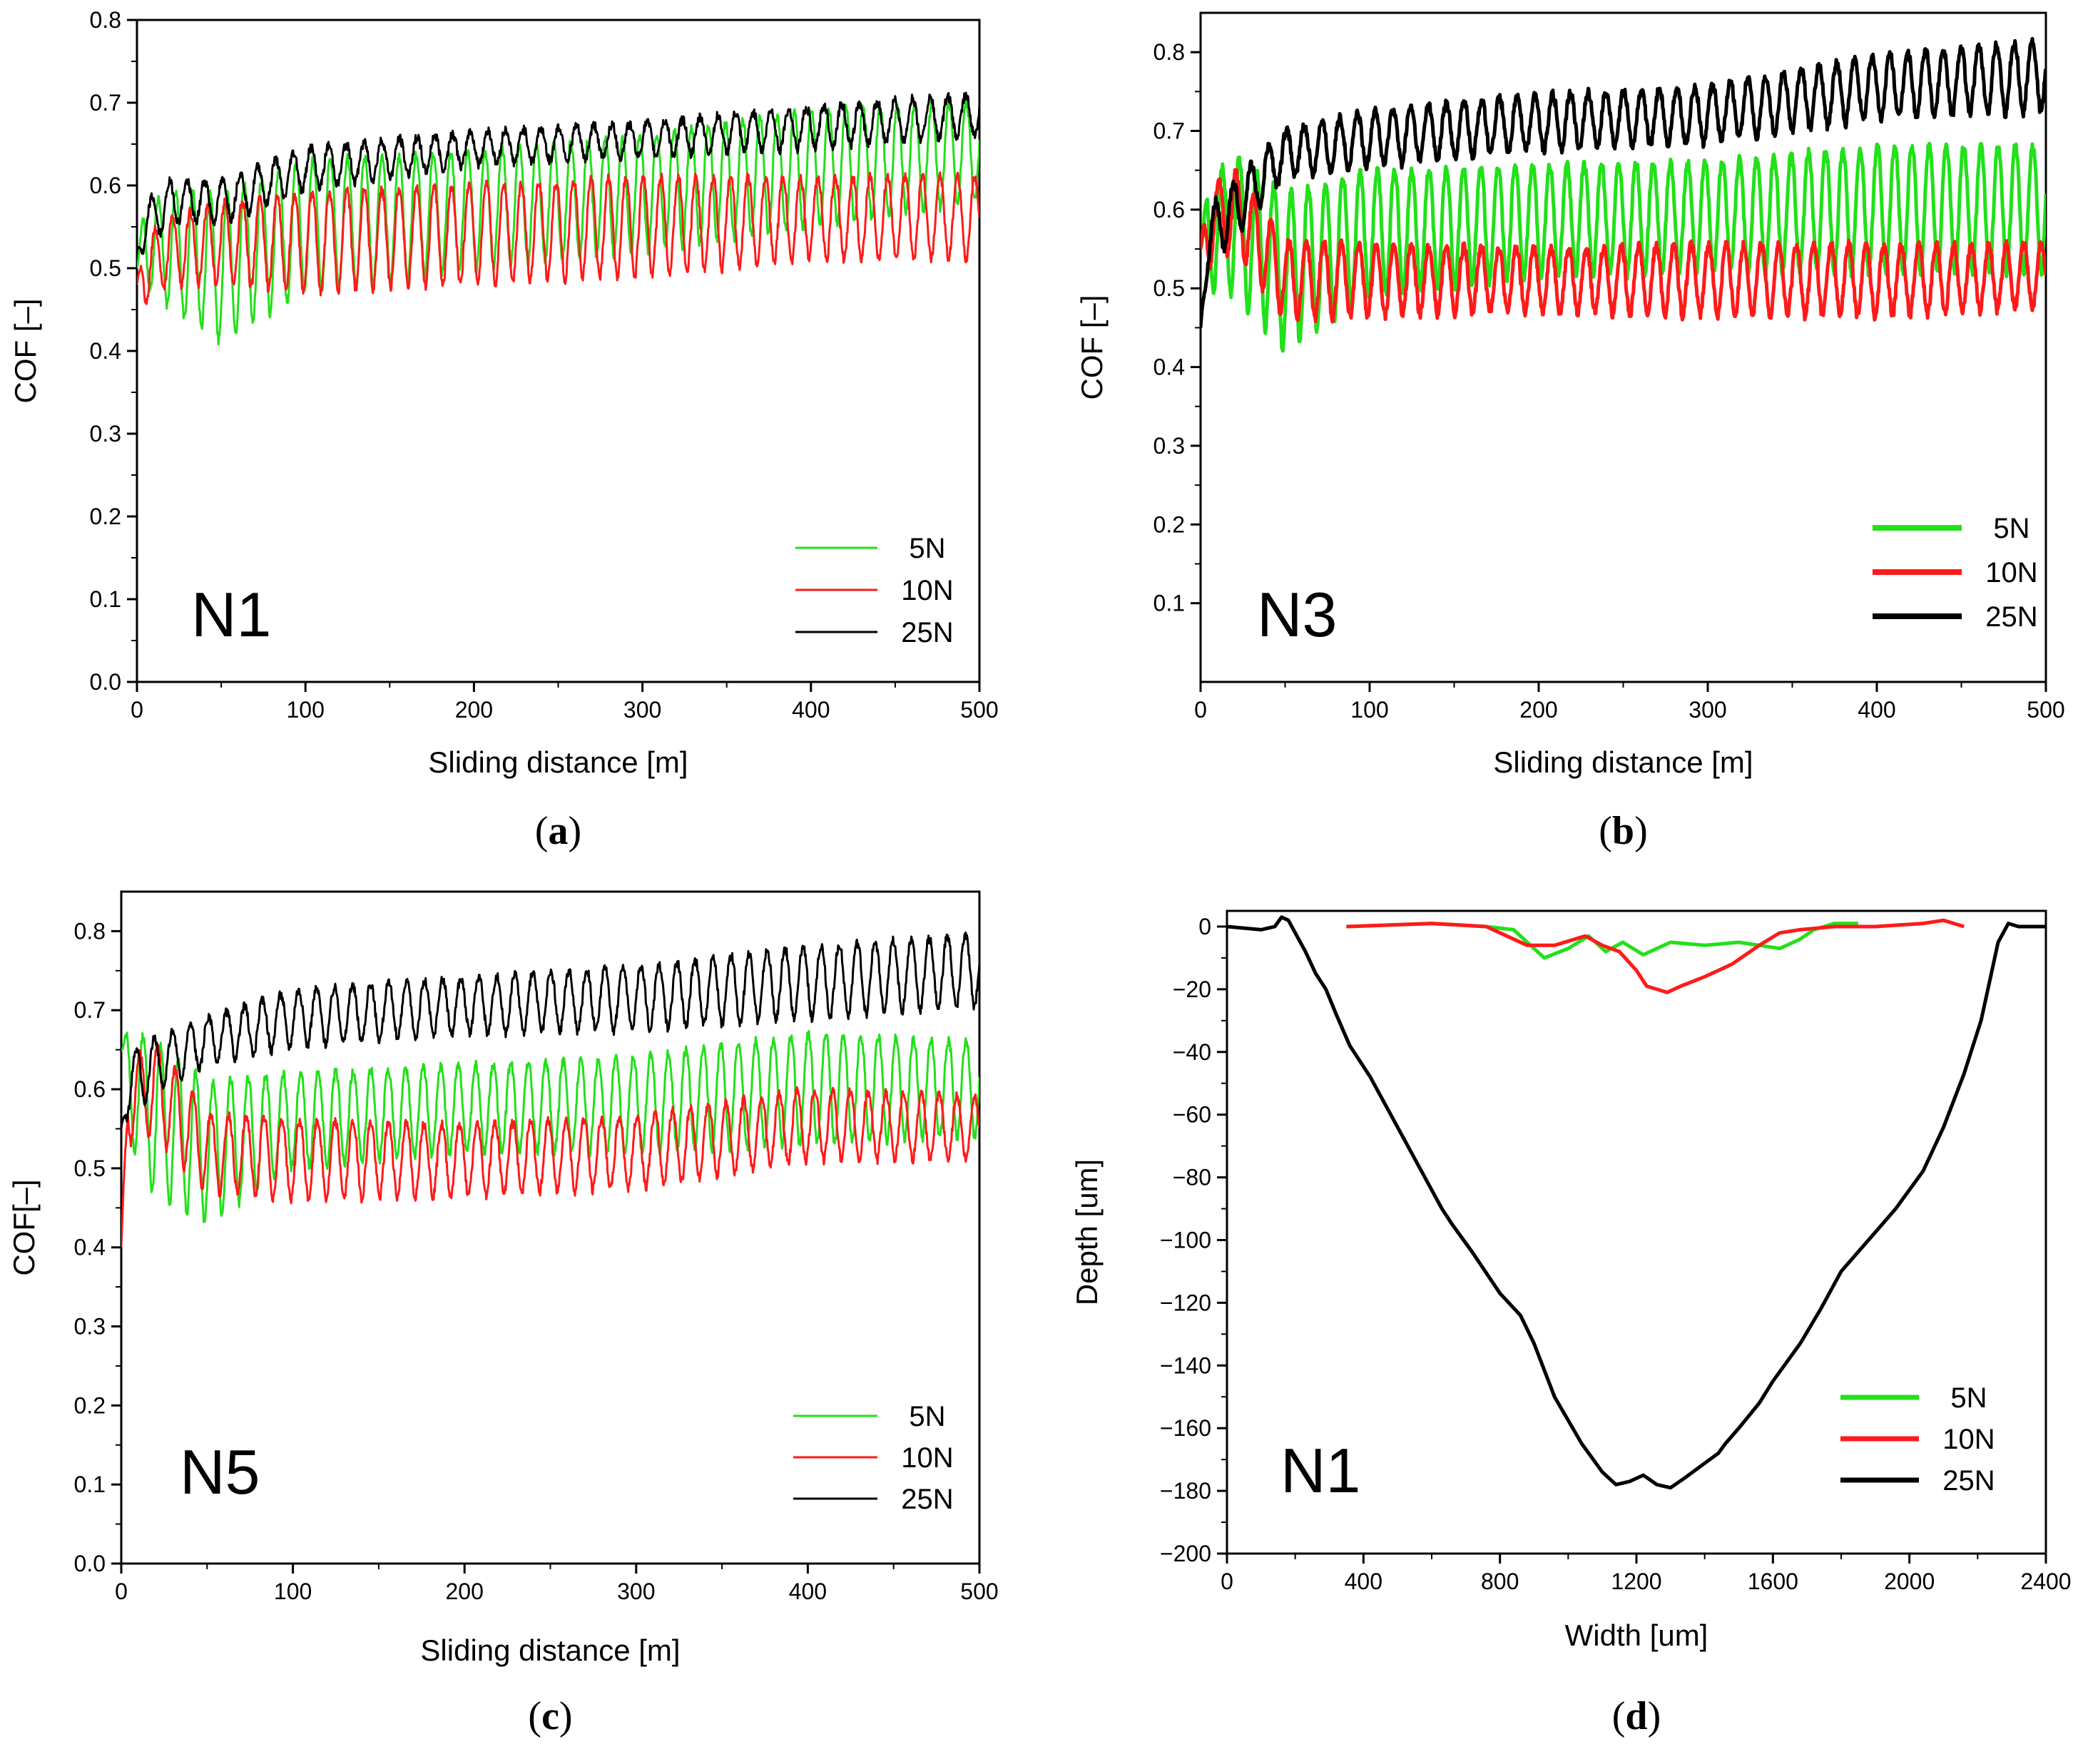 The height and width of the screenshot is (1764, 2078). I want to click on panel-caption: (b), so click(1623, 831).